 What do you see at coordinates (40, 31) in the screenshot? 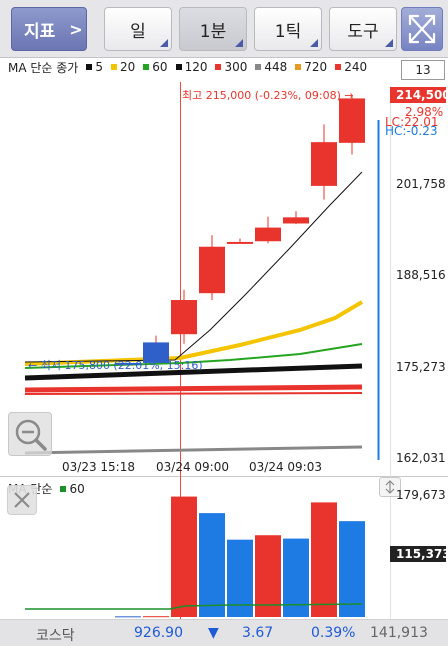
I see `indicator-label: 지표` at bounding box center [40, 31].